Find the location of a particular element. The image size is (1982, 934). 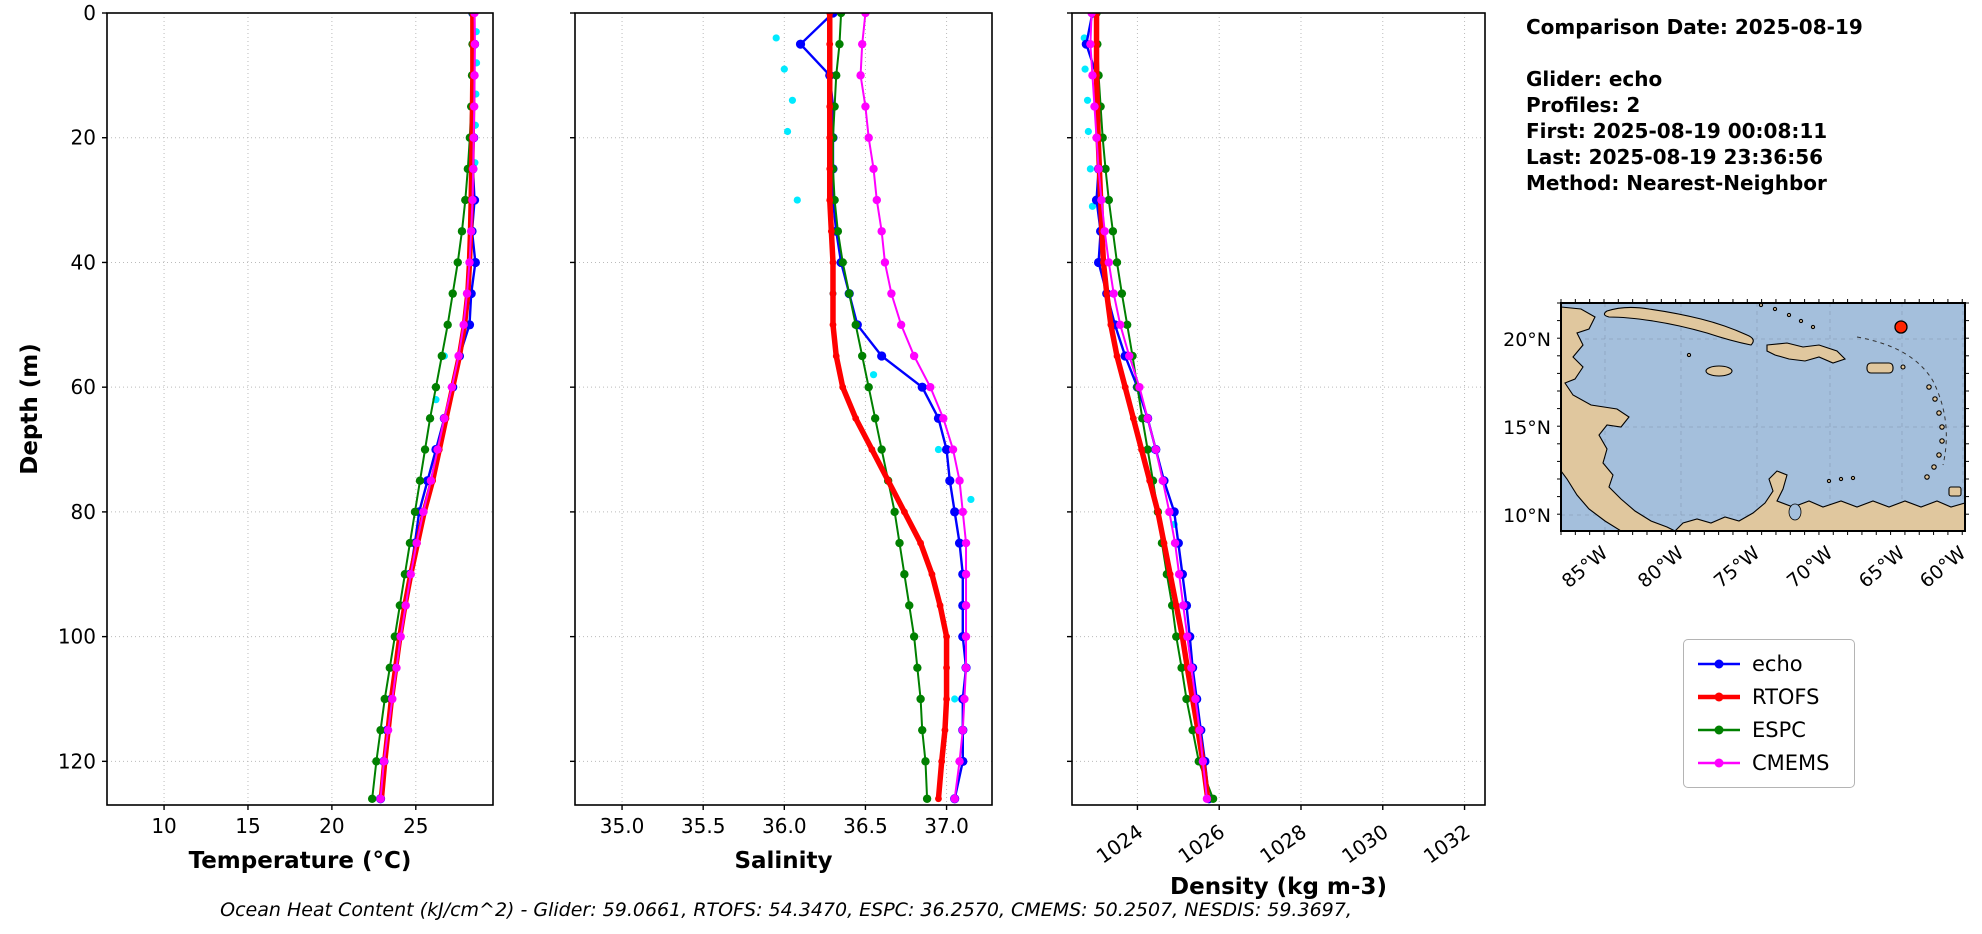

svg-text: 37.0 is located at coordinates (946, 826).